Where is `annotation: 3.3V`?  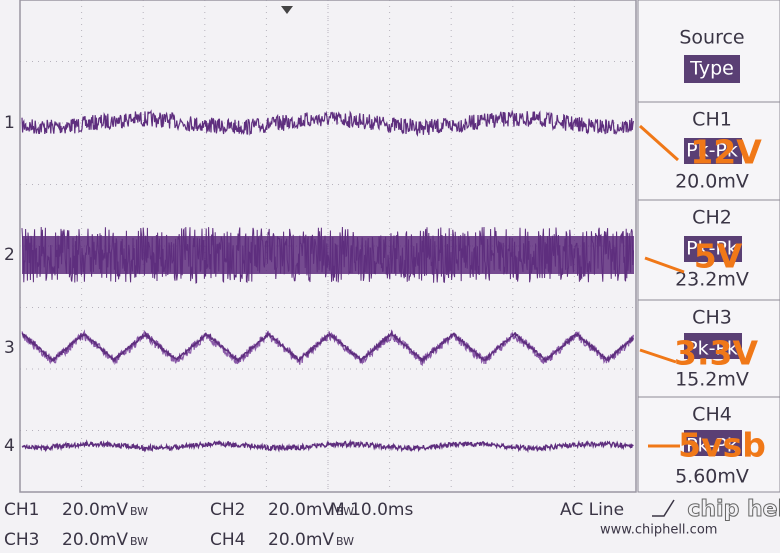
annotation: 3.3V is located at coordinates (716, 353).